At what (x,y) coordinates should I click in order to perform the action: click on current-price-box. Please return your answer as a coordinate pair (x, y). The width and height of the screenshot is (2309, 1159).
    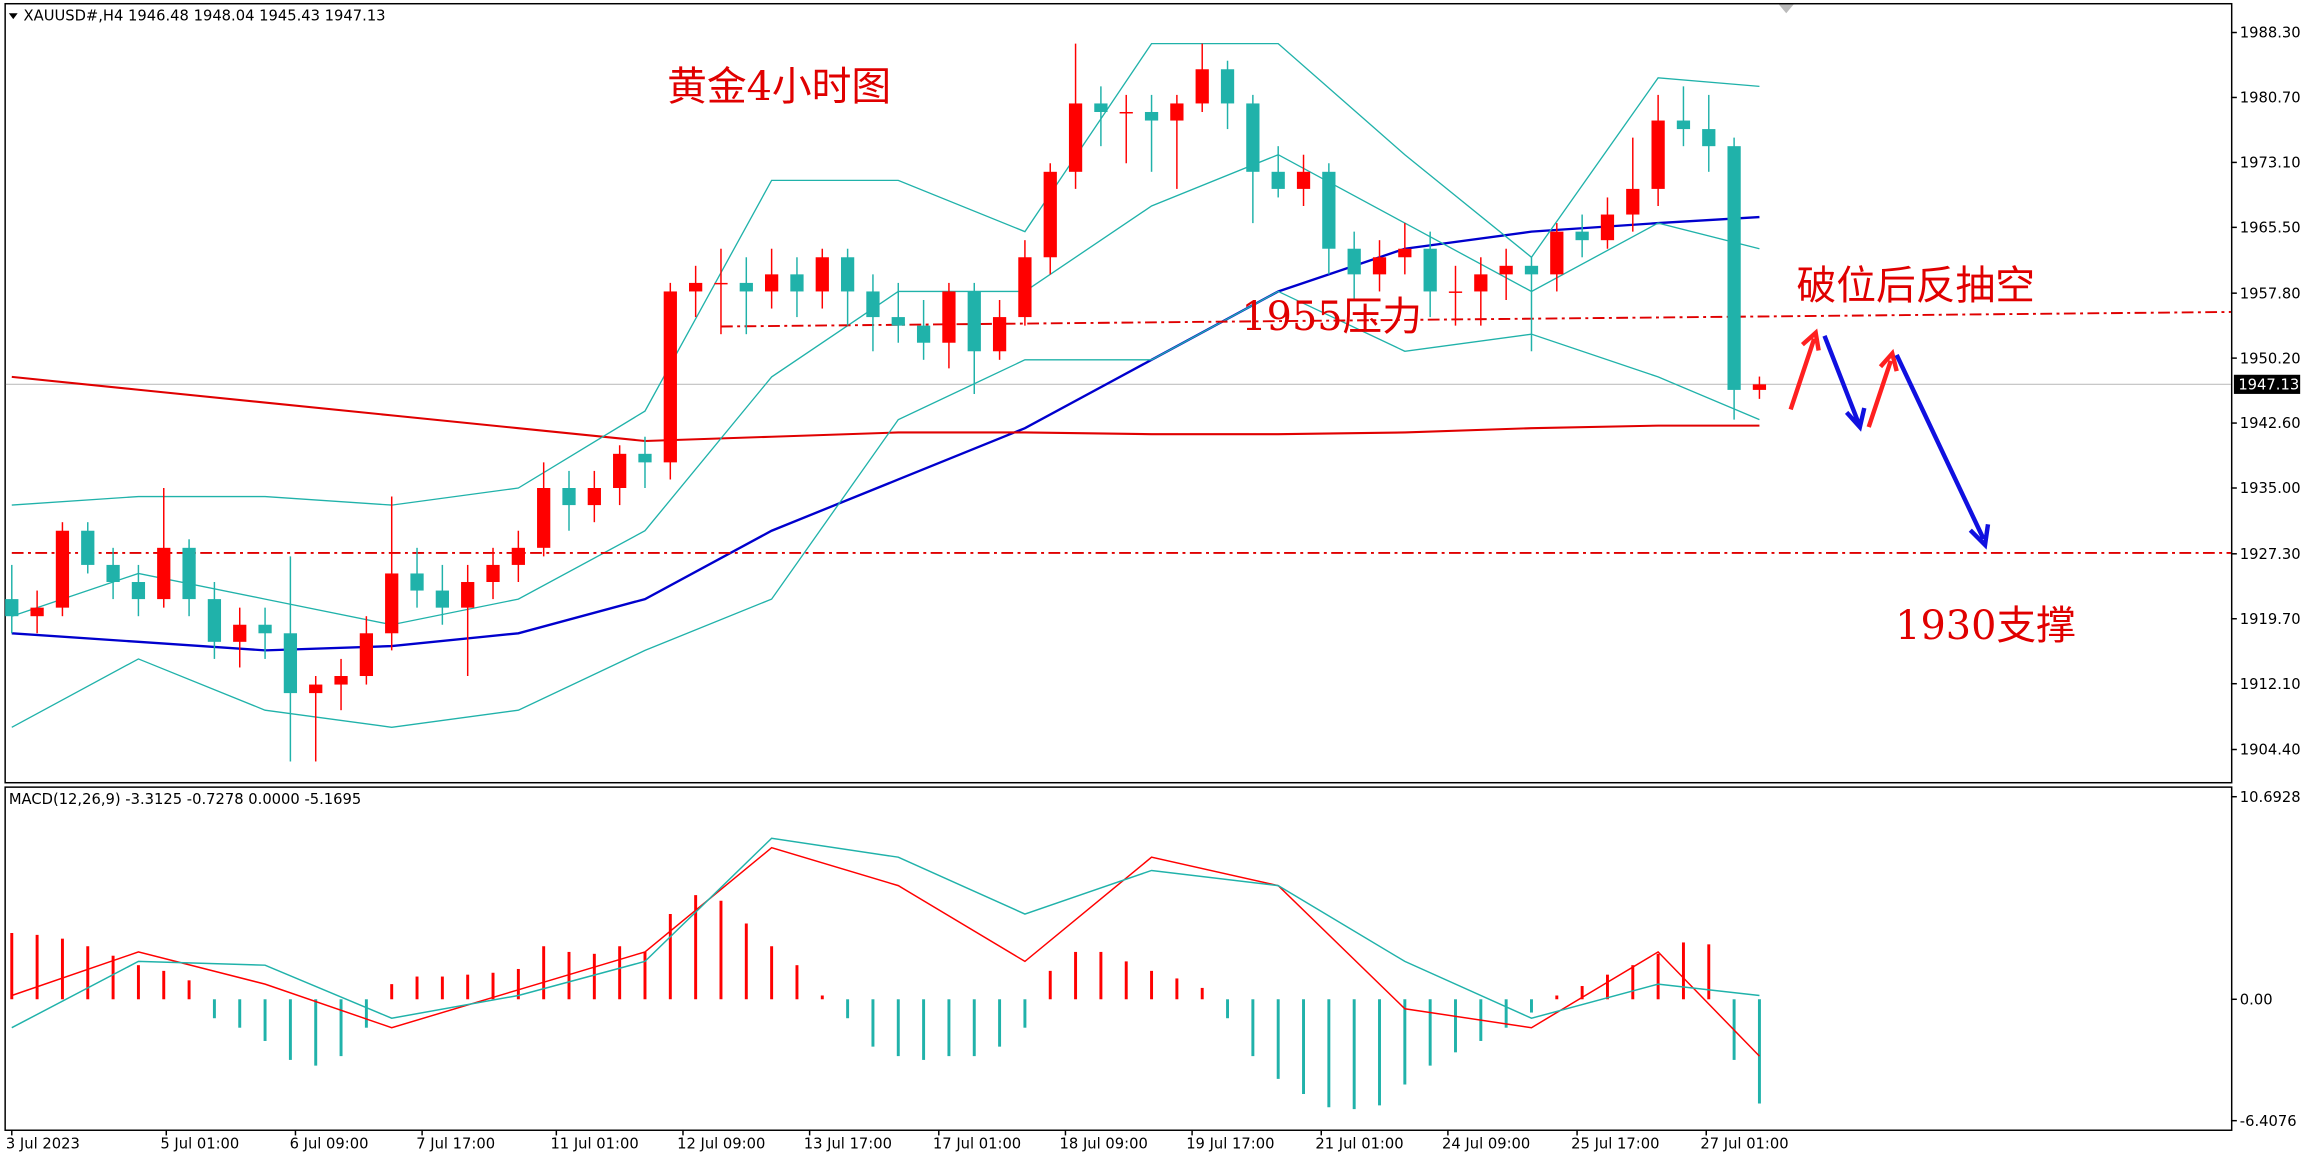
    Looking at the image, I should click on (2267, 384).